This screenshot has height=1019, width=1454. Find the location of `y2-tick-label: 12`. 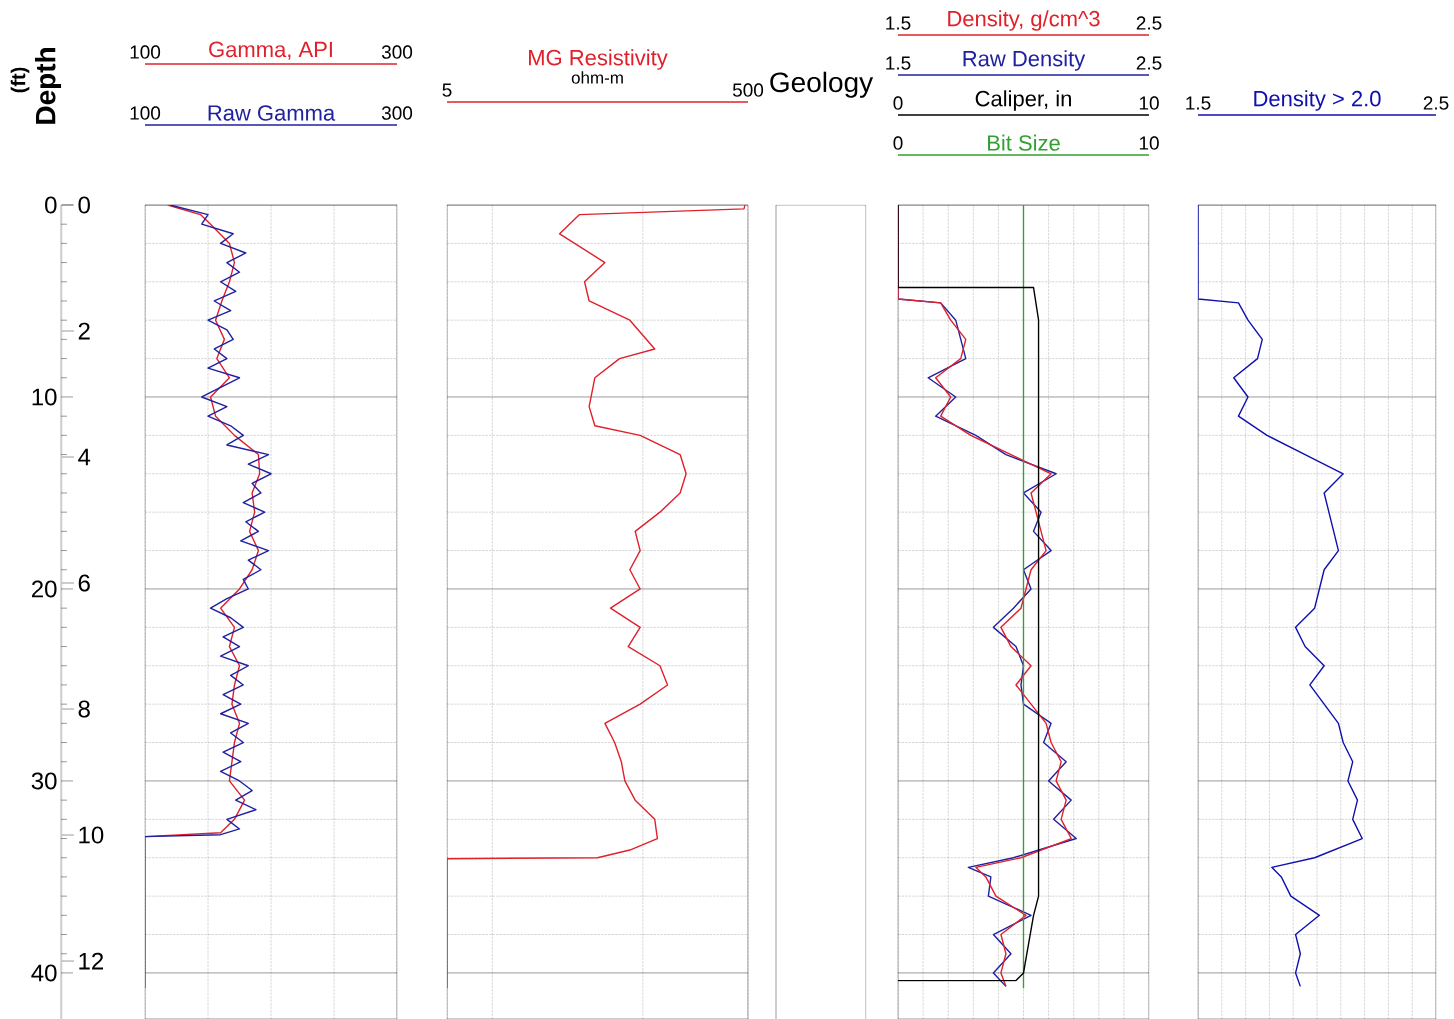

y2-tick-label: 12 is located at coordinates (91, 961).